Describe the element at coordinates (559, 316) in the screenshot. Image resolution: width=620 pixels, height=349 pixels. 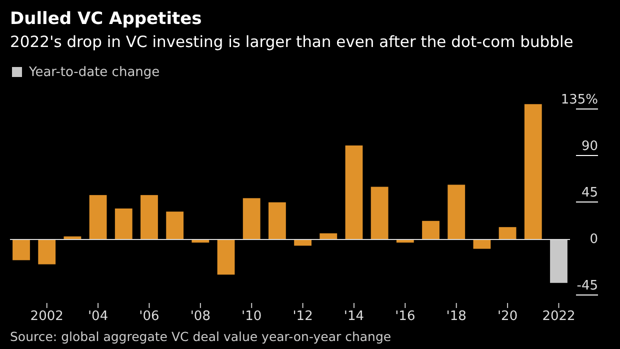
I see `x-tick-label: 2022` at that location.